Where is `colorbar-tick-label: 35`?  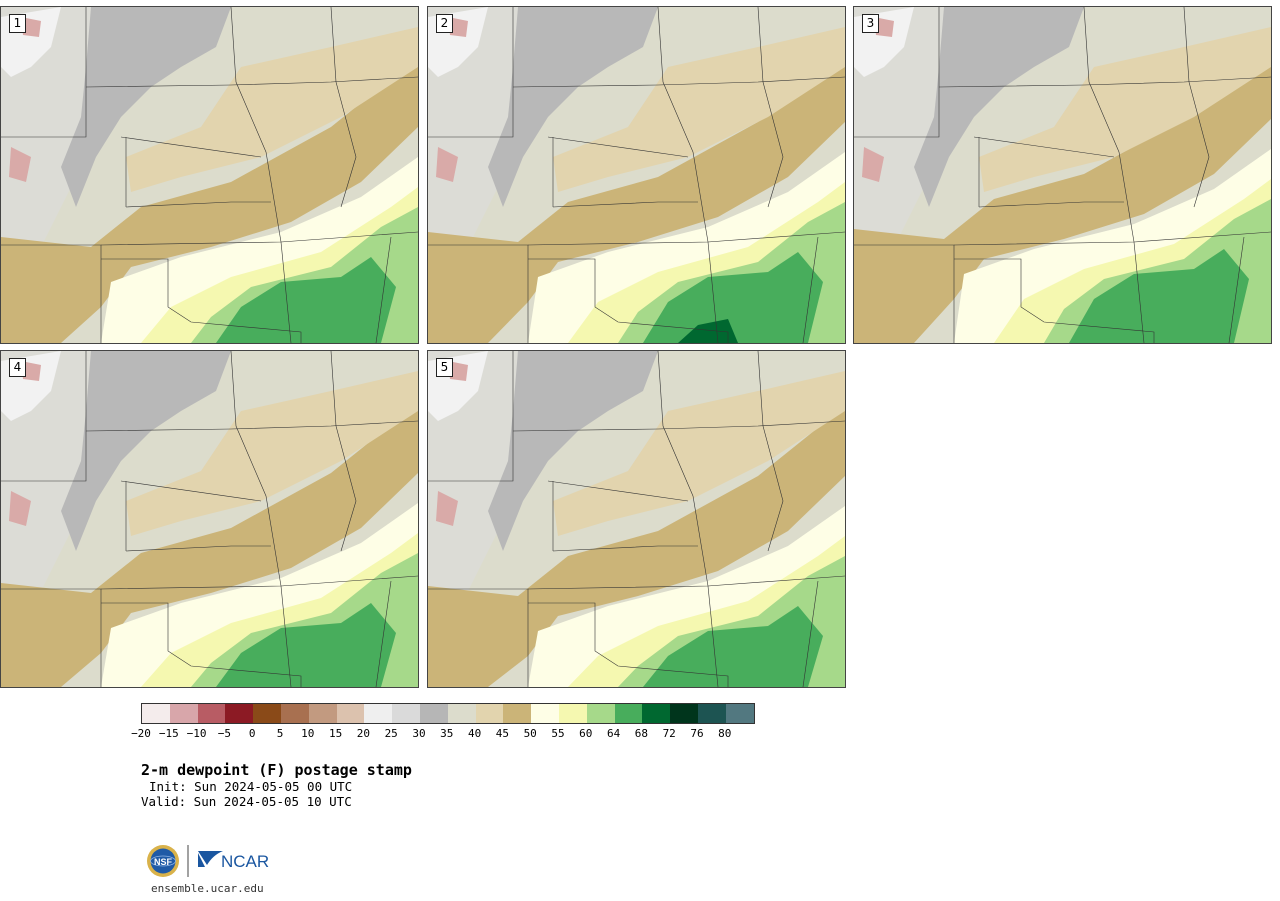 colorbar-tick-label: 35 is located at coordinates (447, 733).